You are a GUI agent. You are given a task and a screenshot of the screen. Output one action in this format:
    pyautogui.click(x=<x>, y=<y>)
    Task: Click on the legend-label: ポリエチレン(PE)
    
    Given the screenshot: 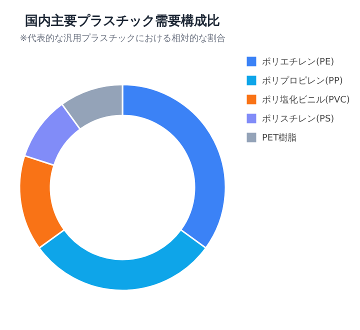 What is the action you would take?
    pyautogui.click(x=298, y=63)
    